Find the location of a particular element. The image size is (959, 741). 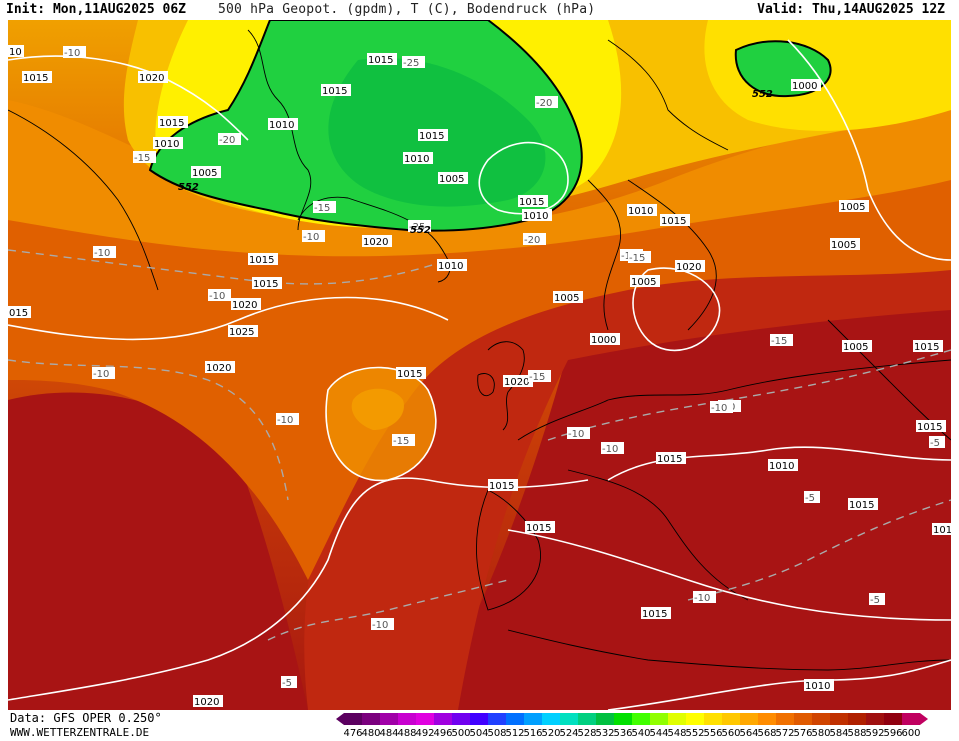

legend-tick-label: 584 is located at coordinates (838, 733).